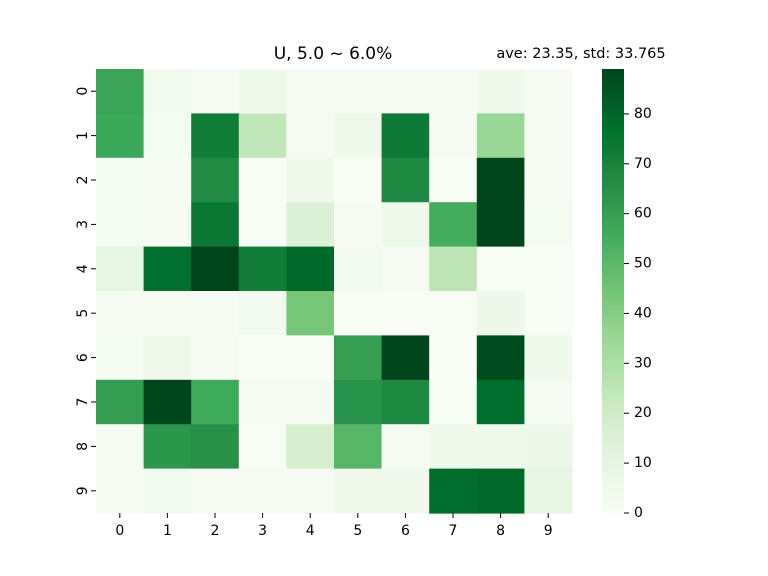 Image resolution: width=768 pixels, height=576 pixels. What do you see at coordinates (643, 363) in the screenshot?
I see `colorbar-tick-label: 30` at bounding box center [643, 363].